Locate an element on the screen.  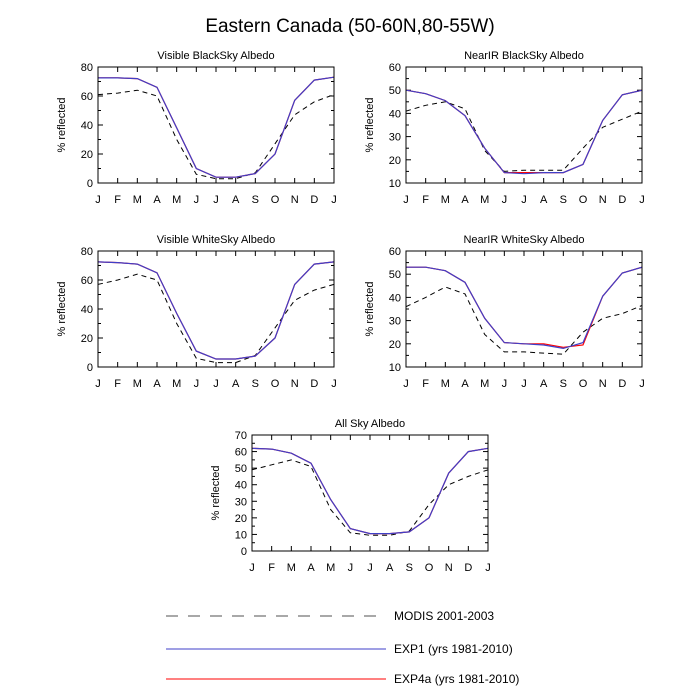
legend-label: EXP4a (yrs 1981-2010) is located at coordinates (456, 679).